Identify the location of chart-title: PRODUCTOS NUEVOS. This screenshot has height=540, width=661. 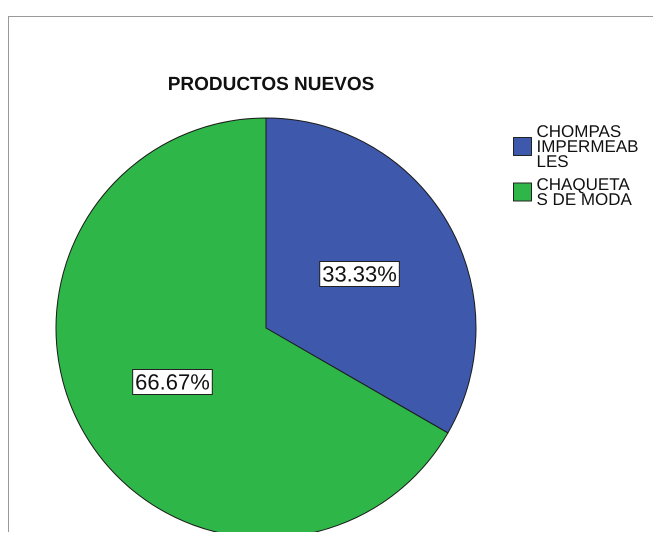
(271, 84).